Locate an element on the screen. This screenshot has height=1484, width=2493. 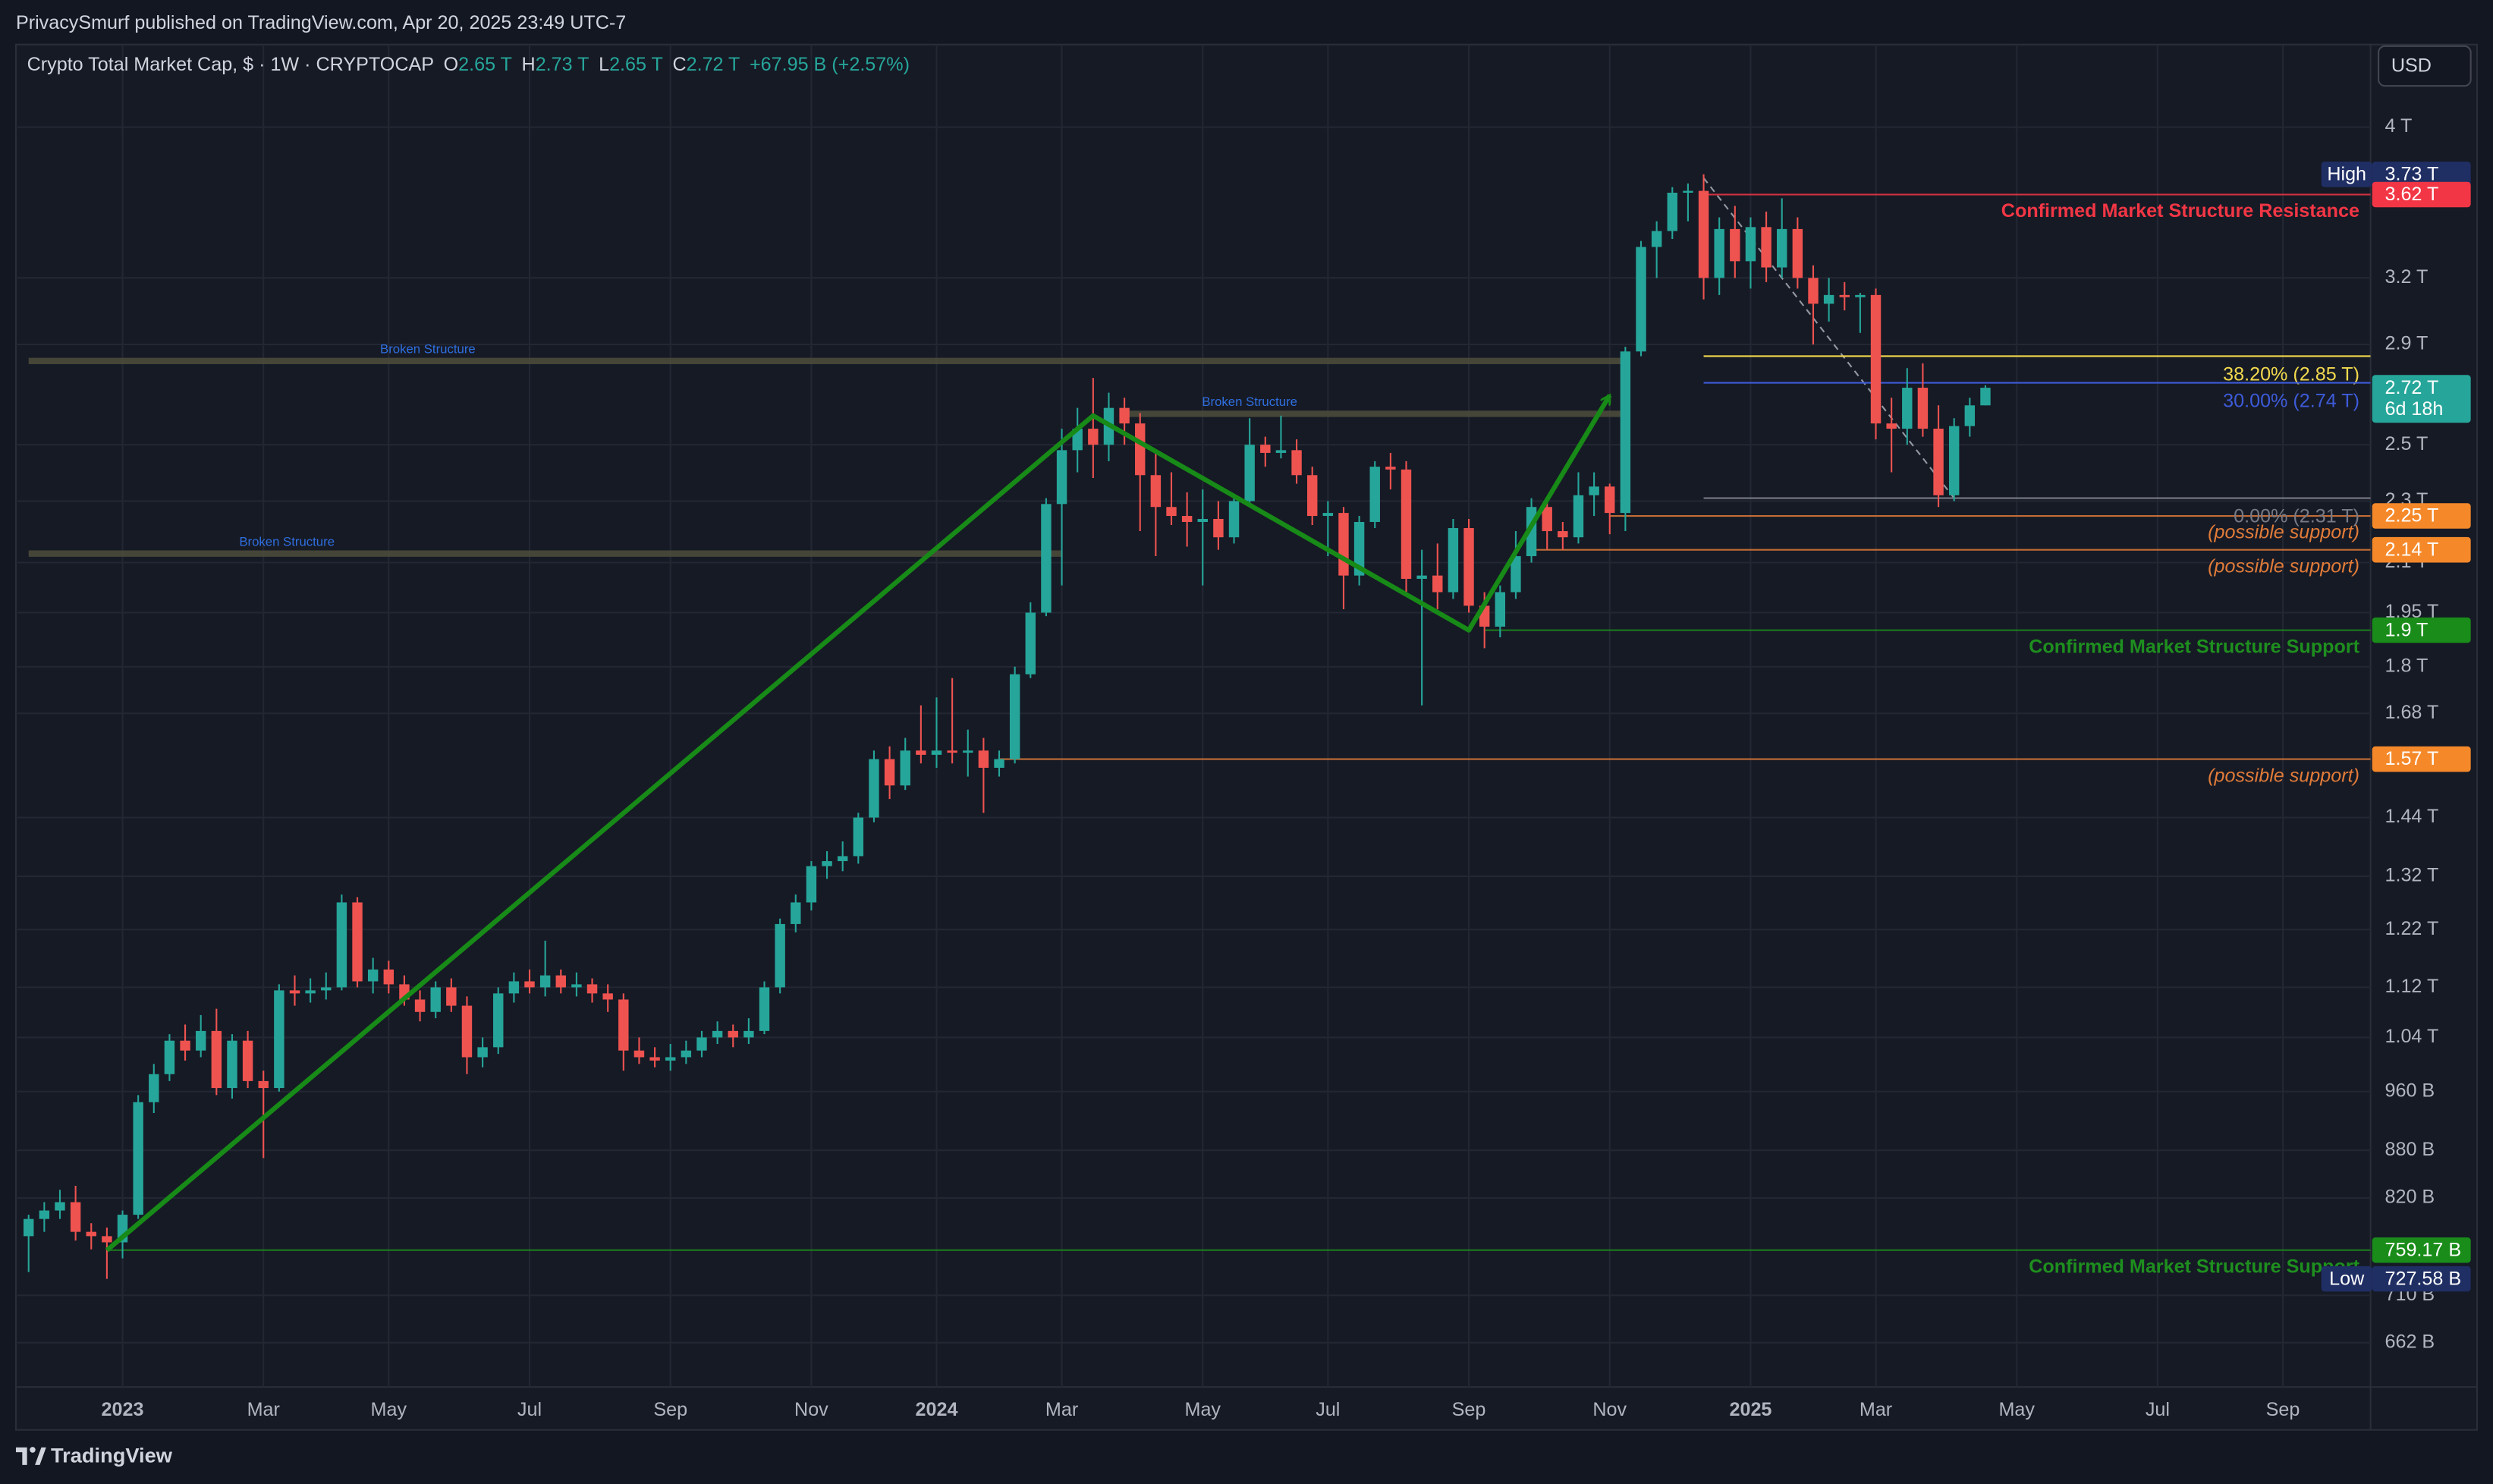
y-tick-label: 1.22 T is located at coordinates (2411, 928).